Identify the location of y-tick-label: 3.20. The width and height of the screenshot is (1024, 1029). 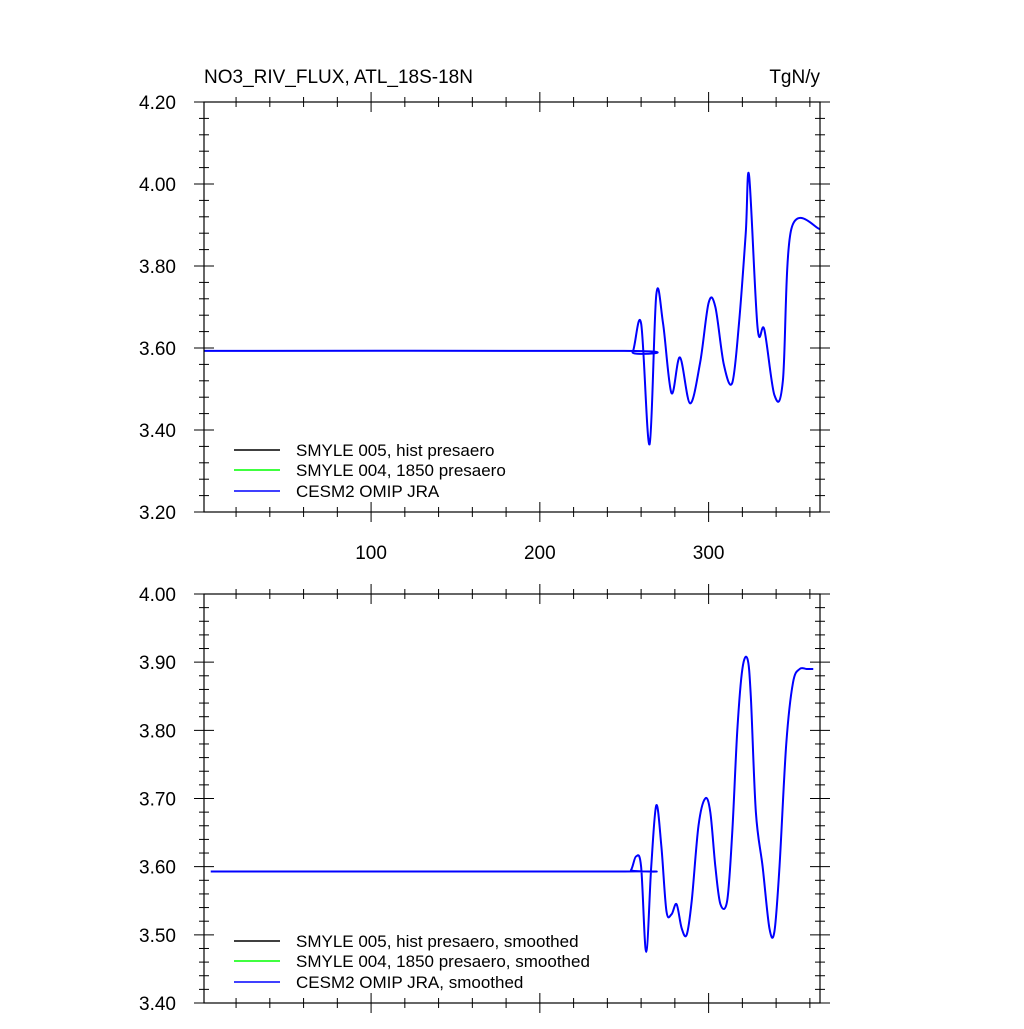
(157, 513).